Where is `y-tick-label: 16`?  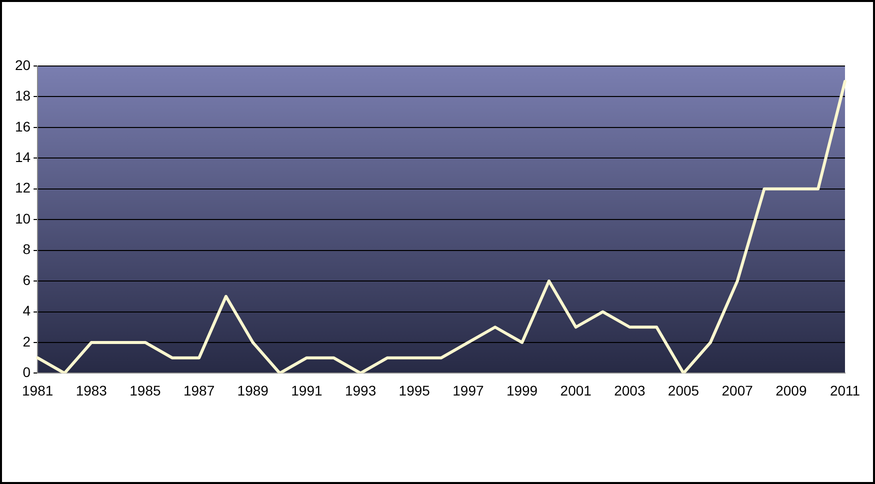
y-tick-label: 16 is located at coordinates (22, 126).